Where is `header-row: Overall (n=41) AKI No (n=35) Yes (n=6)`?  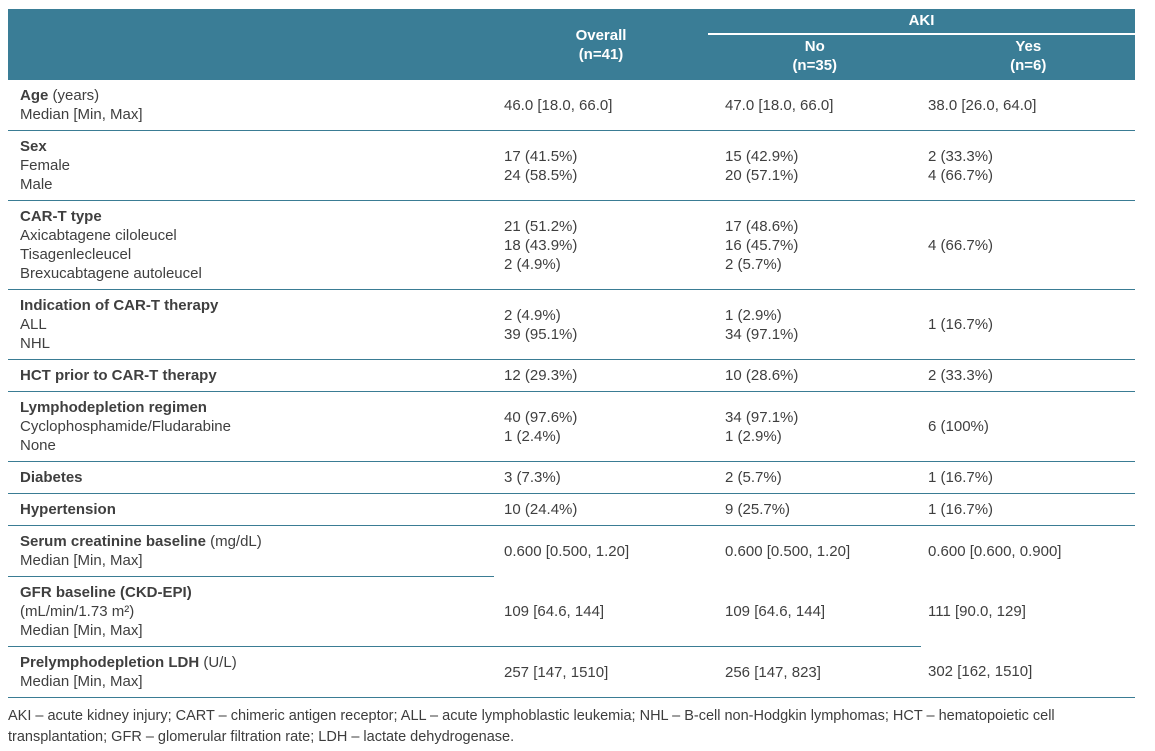 header-row: Overall (n=41) AKI No (n=35) Yes (n=6) is located at coordinates (571, 44).